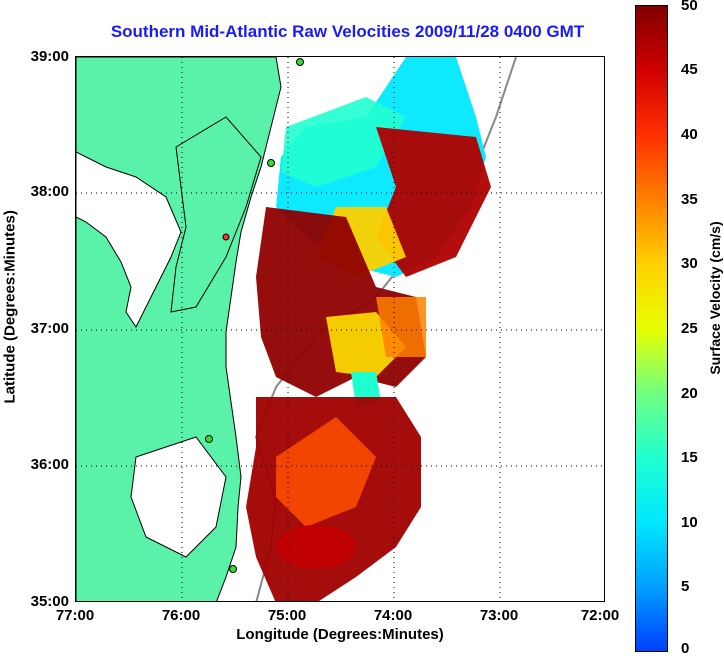  I want to click on y-axis-title: Latitude (Degrees:Minutes), so click(10, 307).